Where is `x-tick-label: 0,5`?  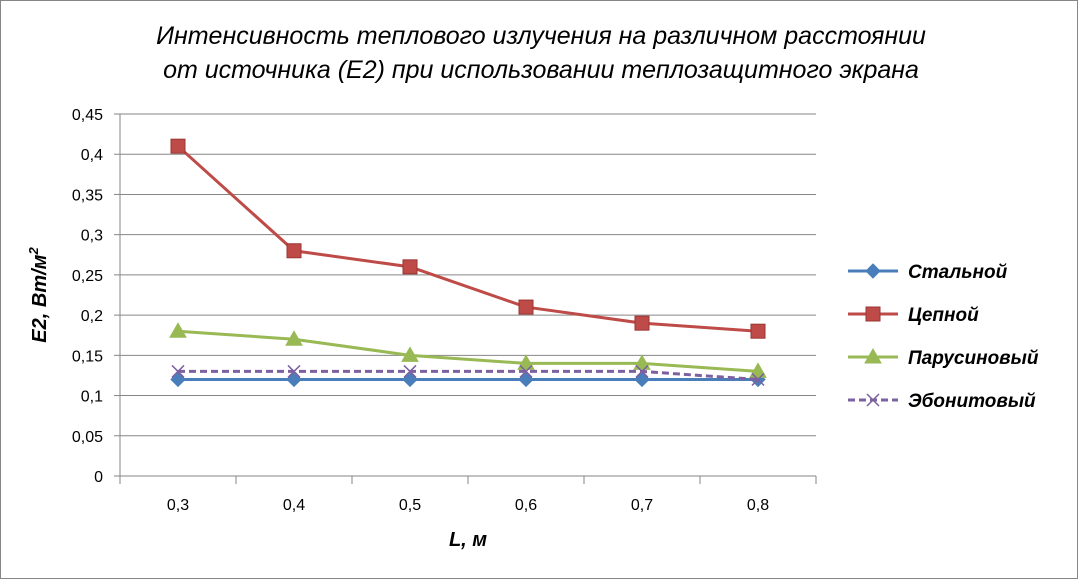
x-tick-label: 0,5 is located at coordinates (410, 505).